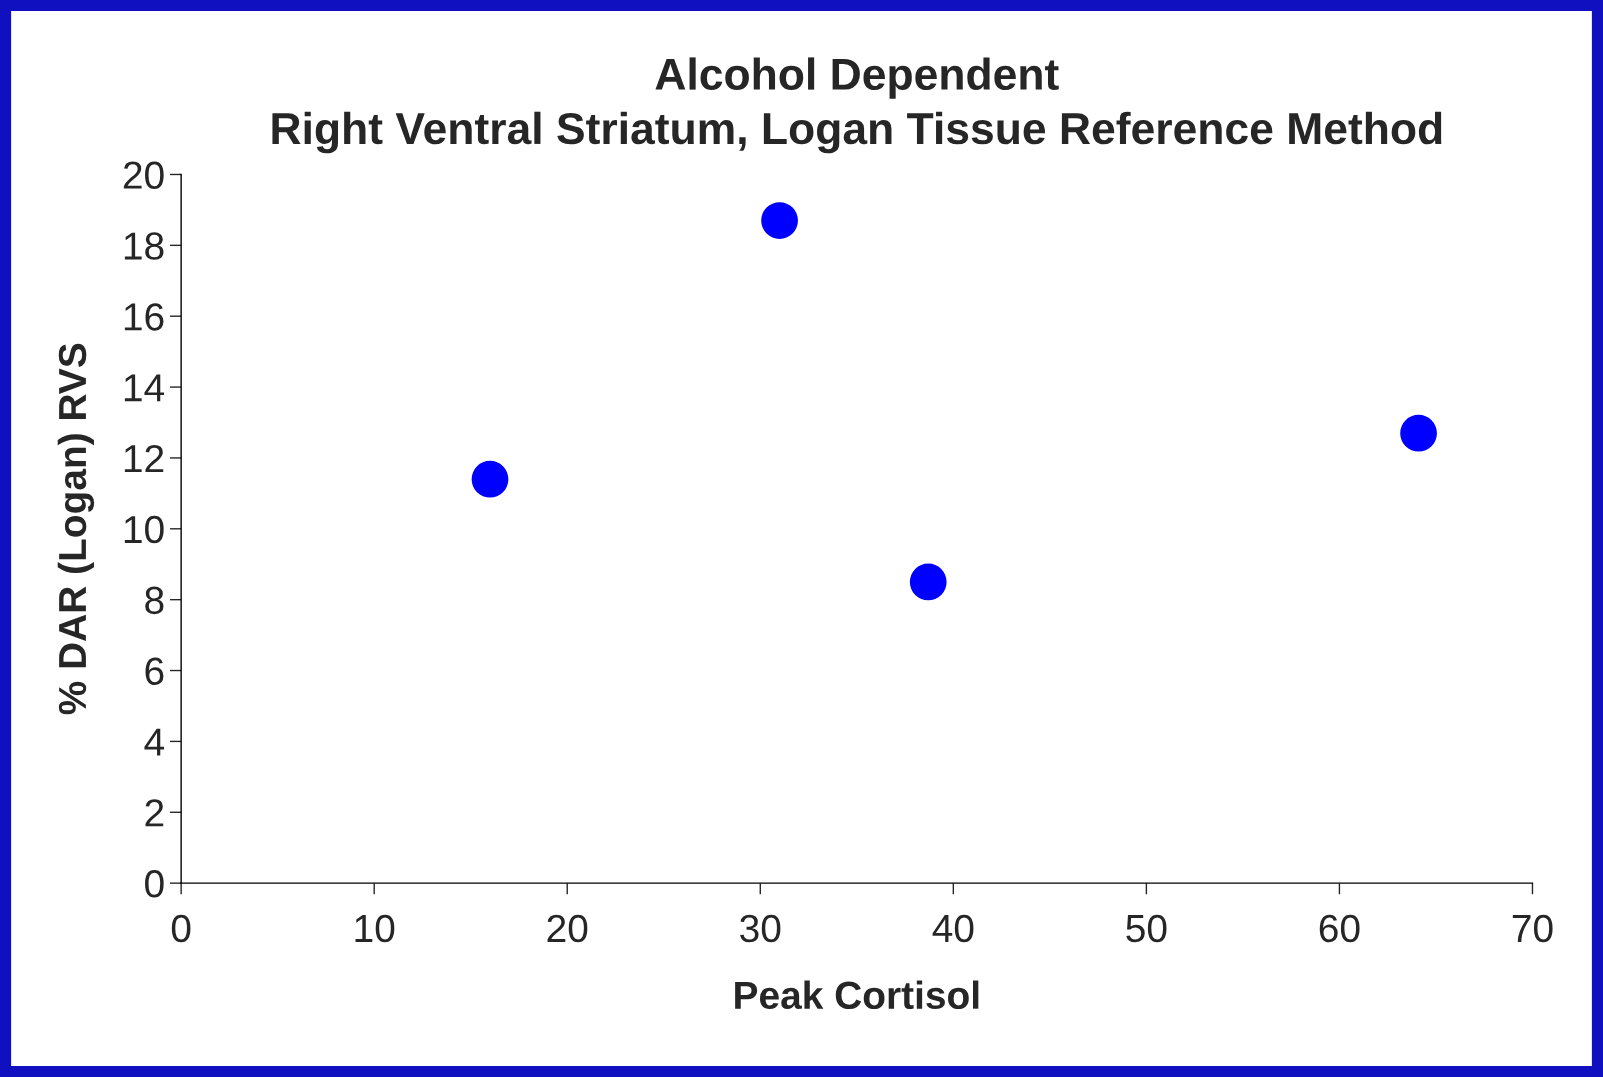 The width and height of the screenshot is (1603, 1077). Describe the element at coordinates (154, 671) in the screenshot. I see `y-tick-label: 6` at that location.